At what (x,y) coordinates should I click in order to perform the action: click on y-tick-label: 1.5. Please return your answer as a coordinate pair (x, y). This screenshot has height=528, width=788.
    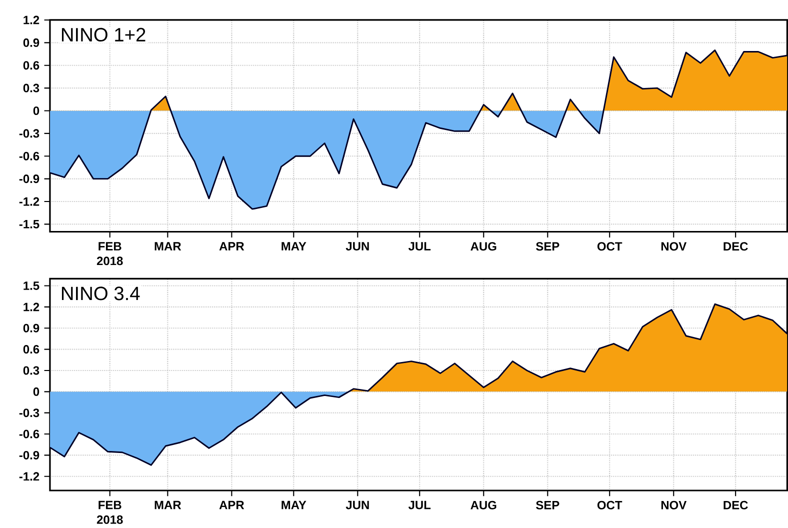
    Looking at the image, I should click on (32, 285).